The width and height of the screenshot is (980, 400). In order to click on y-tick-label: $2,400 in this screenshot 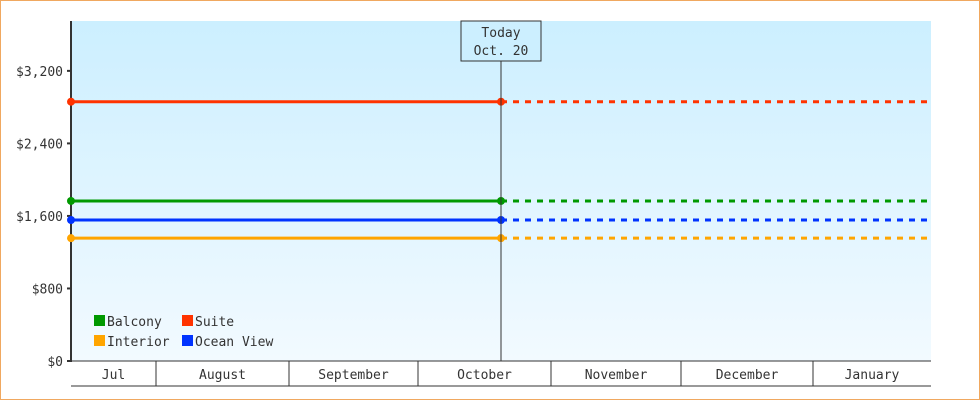, I will do `click(39, 144)`.